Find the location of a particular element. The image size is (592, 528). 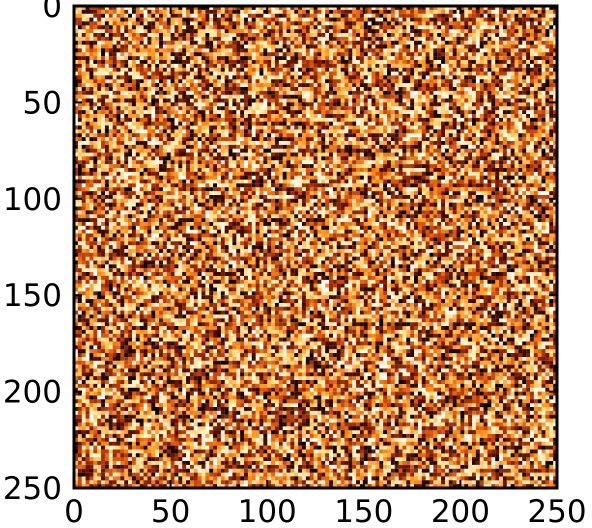

y-tick-label: 200 is located at coordinates (32, 393).